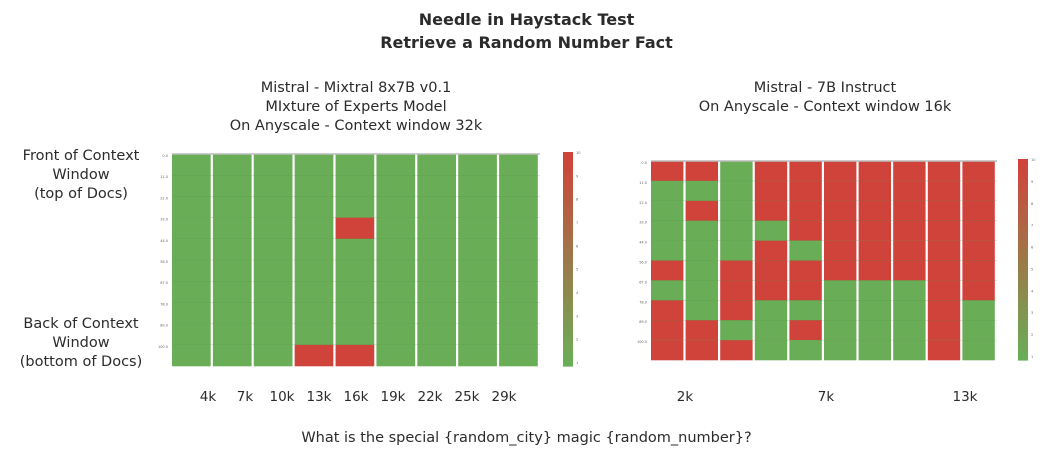  Describe the element at coordinates (356, 126) in the screenshot. I see `left-subtitle-line: On Anyscale - Context window 32k` at that location.